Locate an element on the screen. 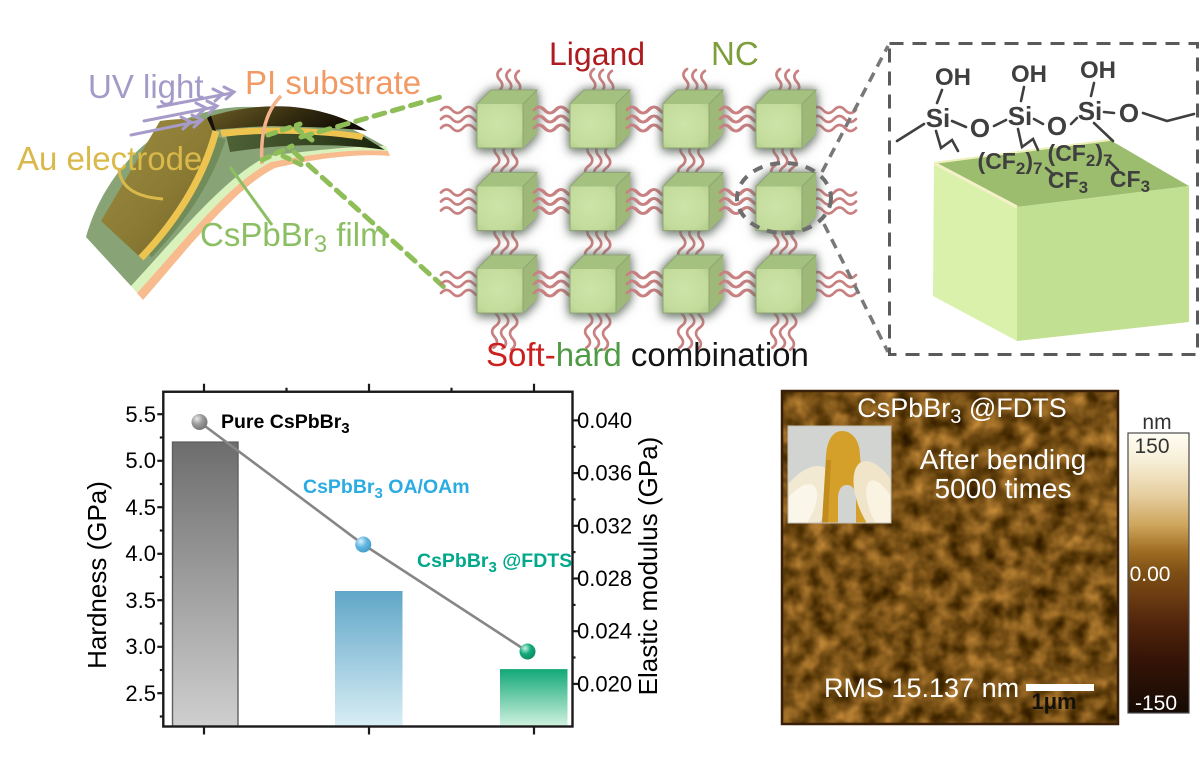 This screenshot has height=769, width=1200. svg-text: 0.028 is located at coordinates (604, 578).